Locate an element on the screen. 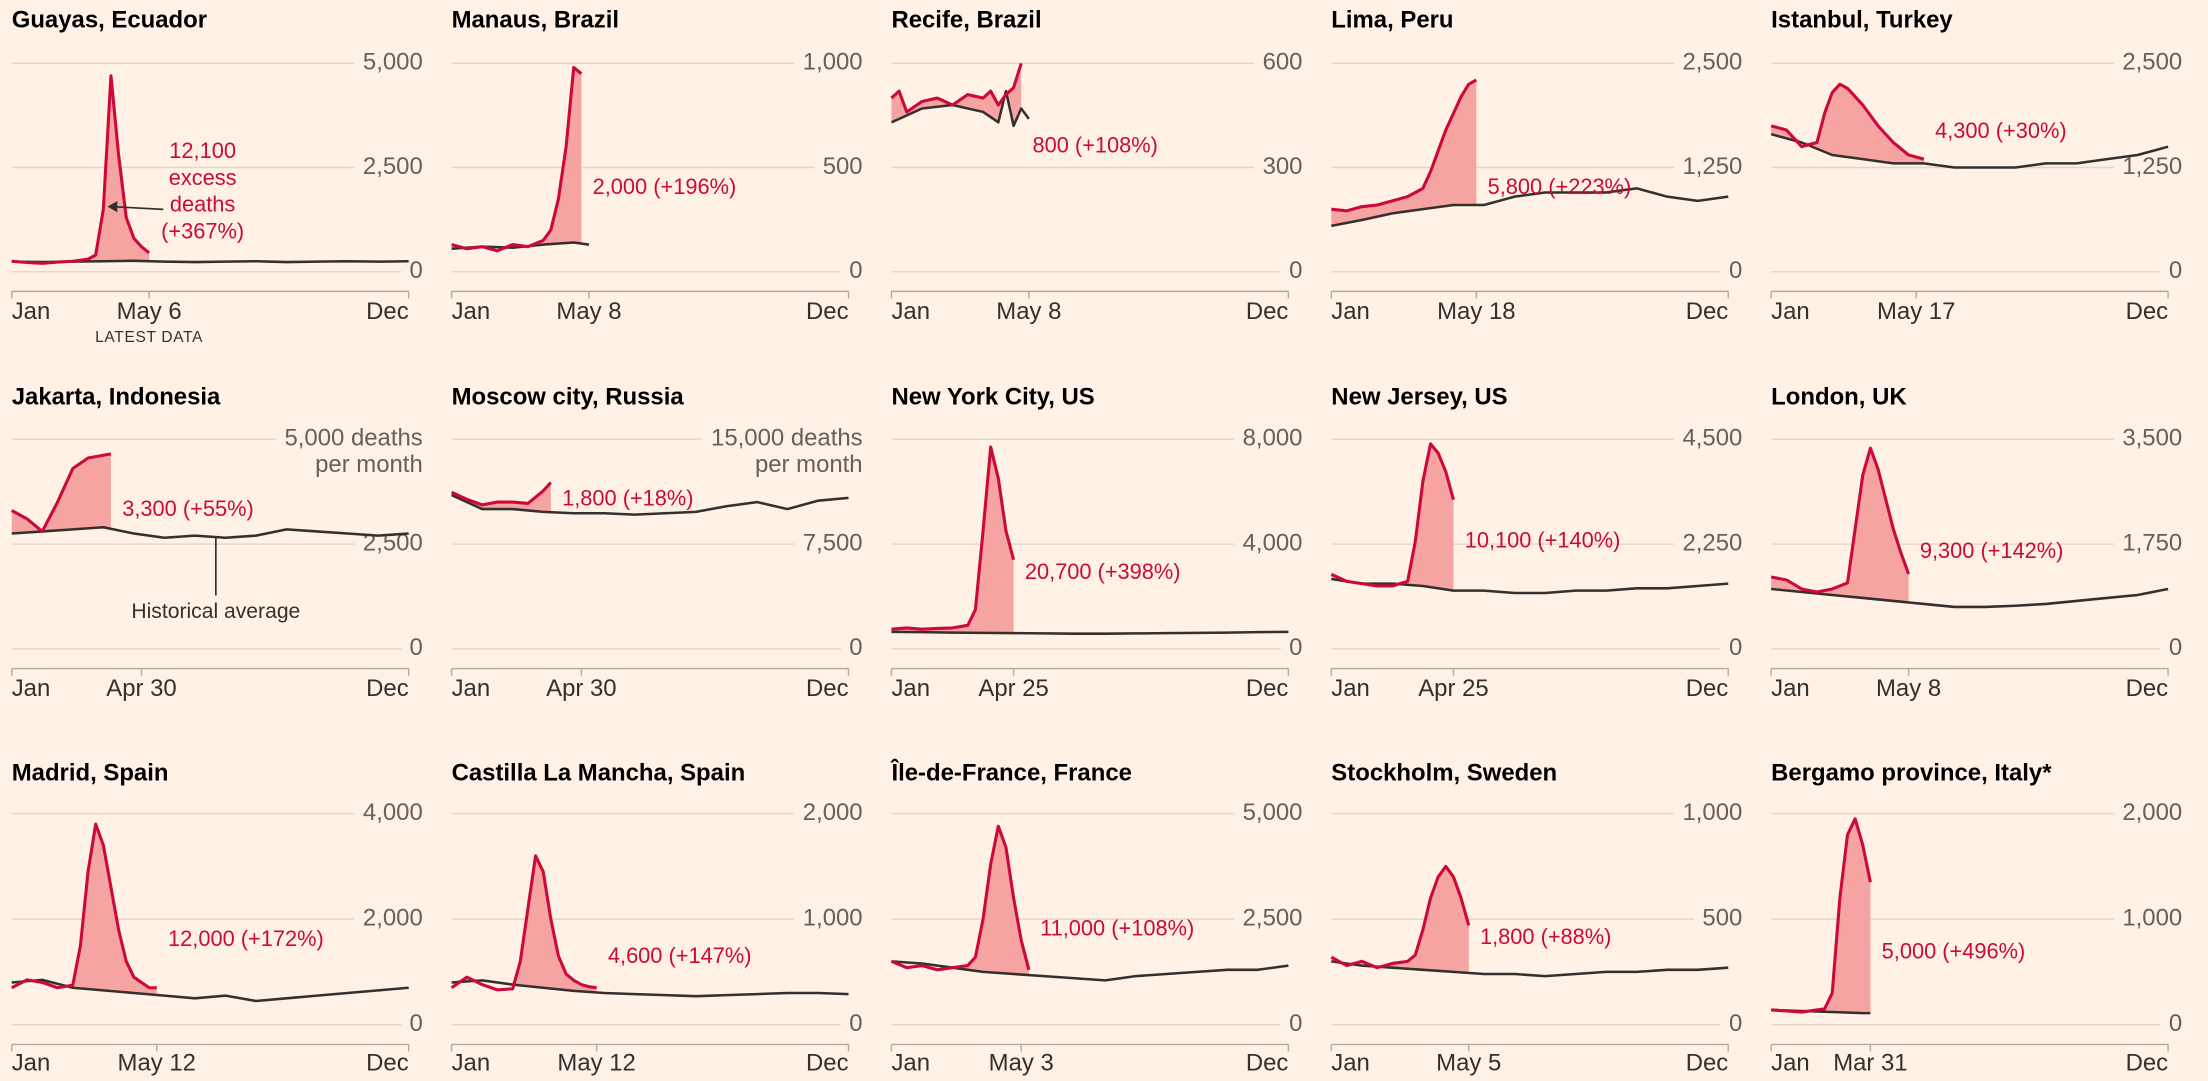 The height and width of the screenshot is (1081, 2208). panel-title: Bergamo province, Italy* is located at coordinates (1911, 772).